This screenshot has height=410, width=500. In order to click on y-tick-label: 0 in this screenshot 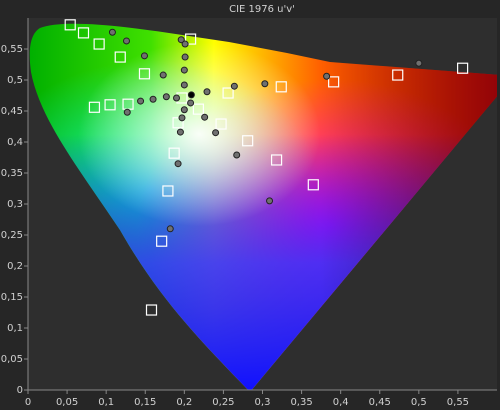, I will do `click(20, 390)`.